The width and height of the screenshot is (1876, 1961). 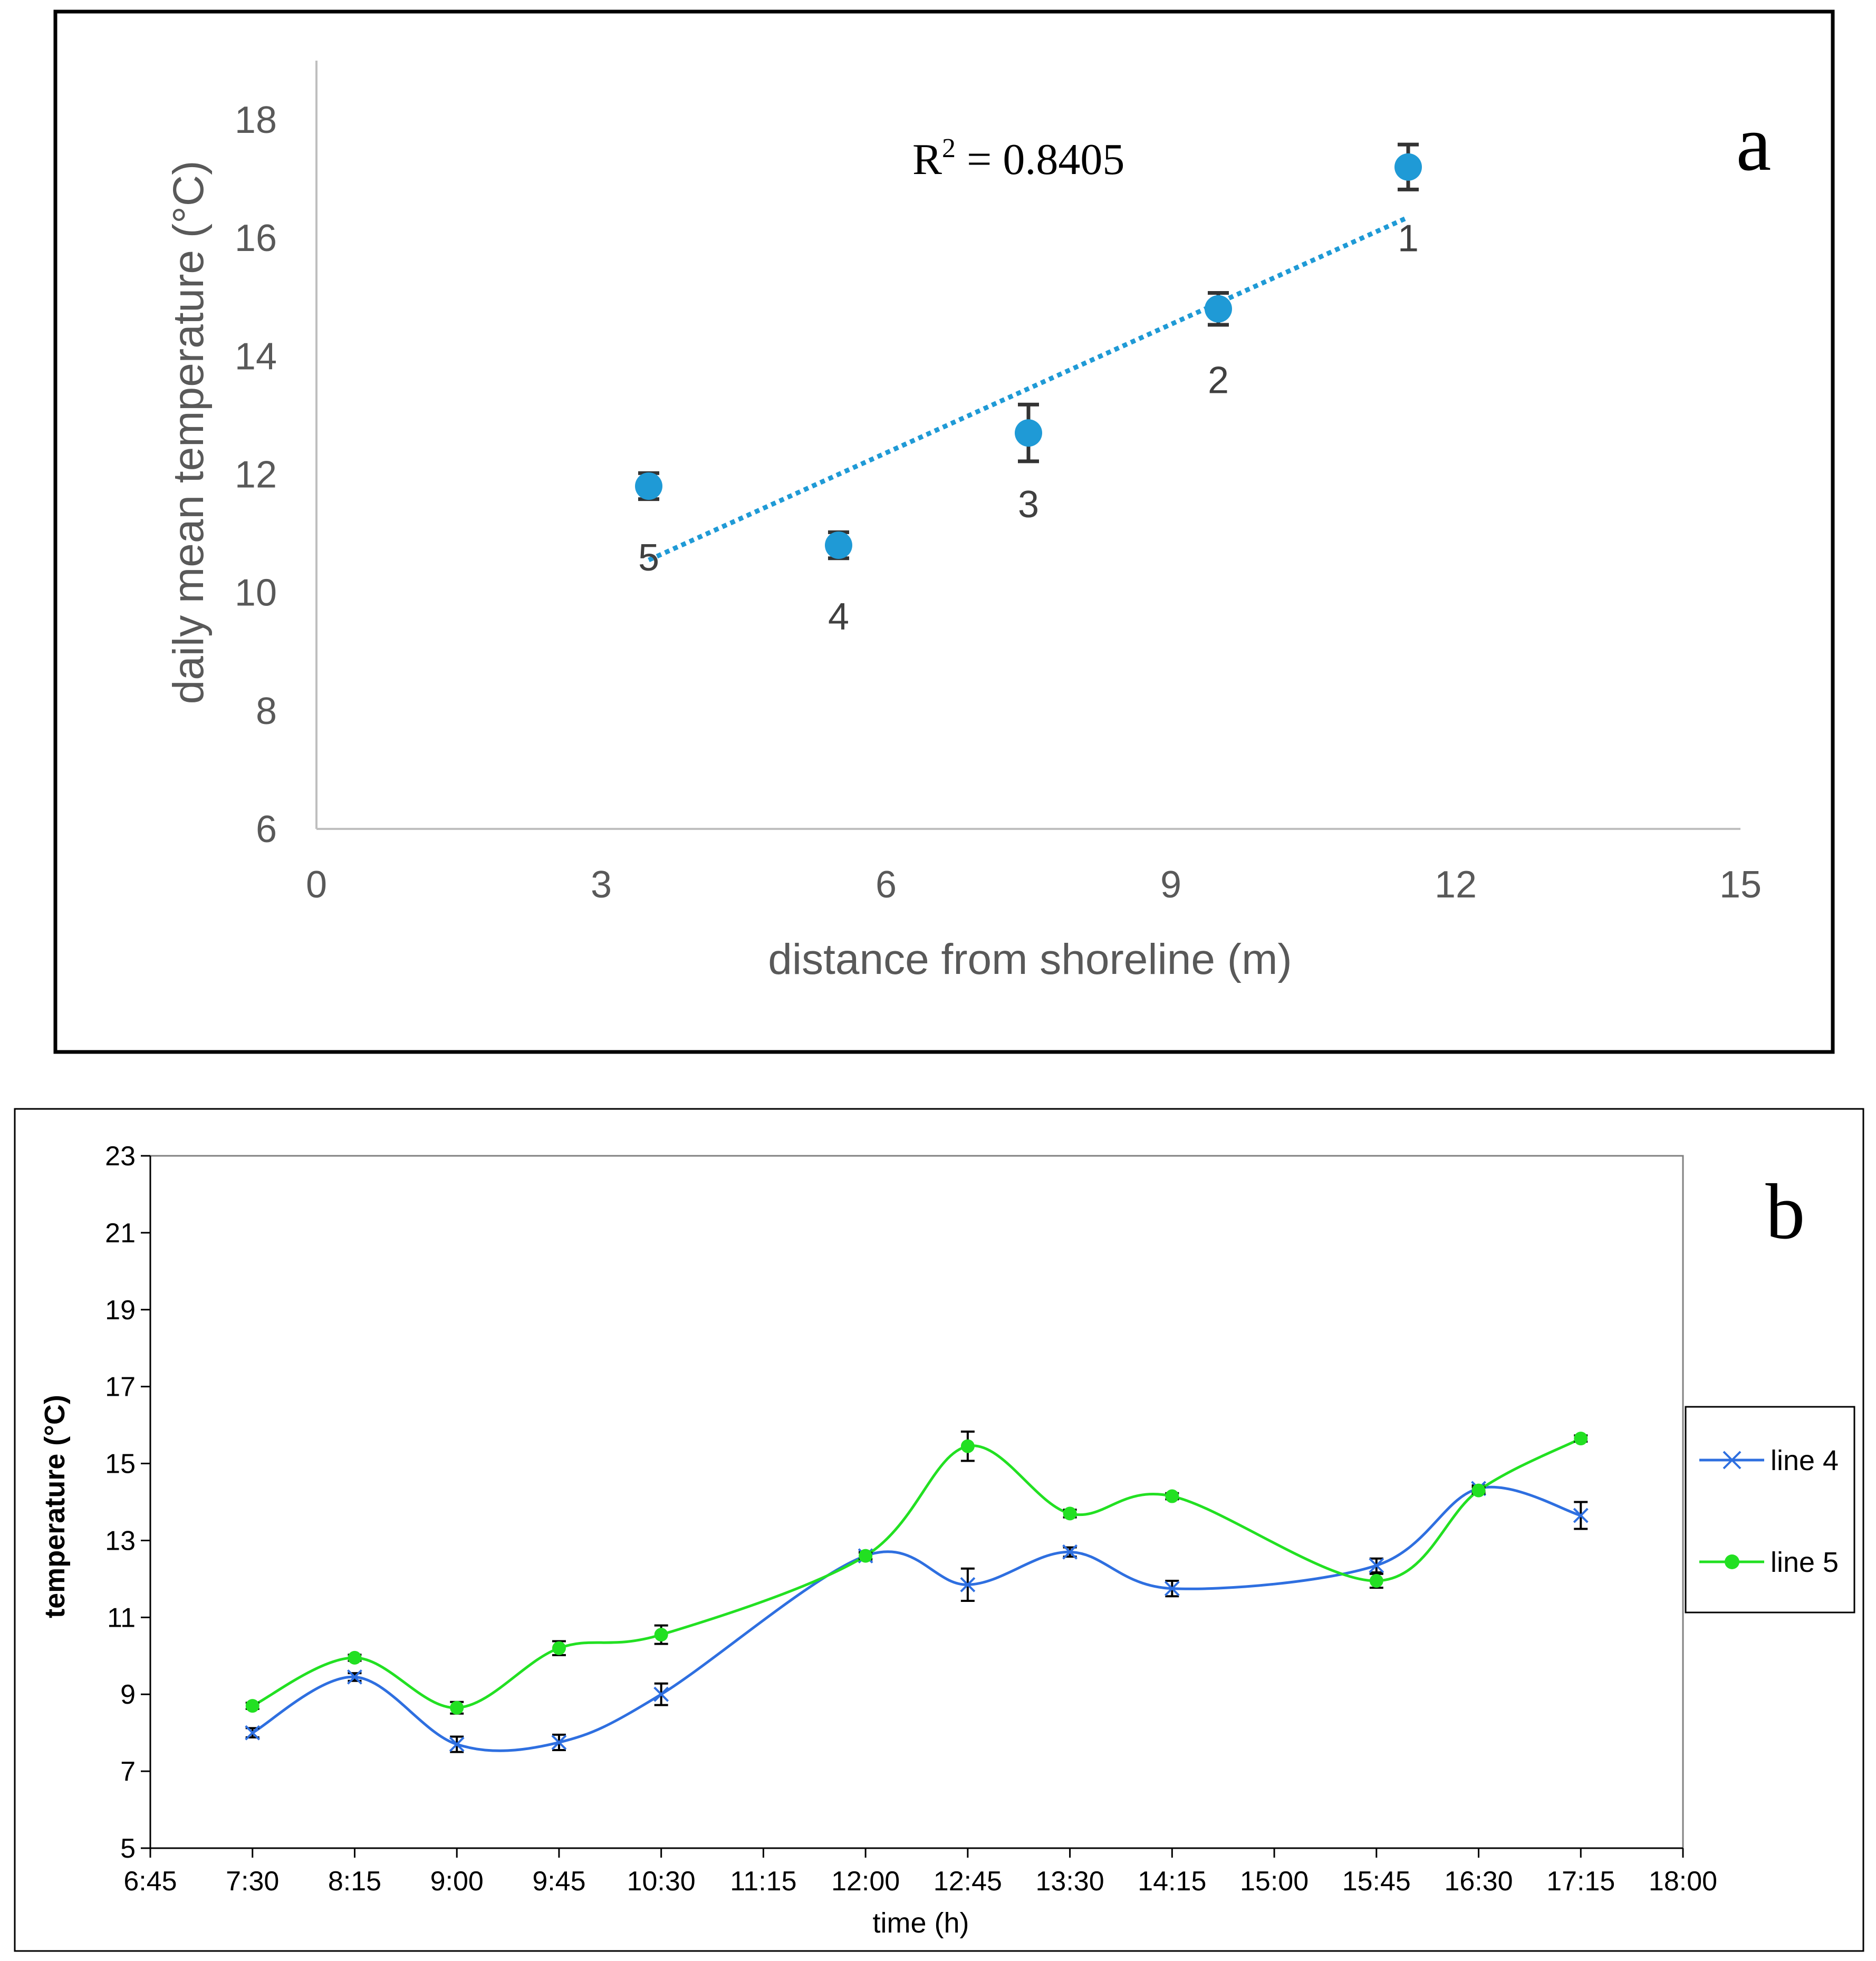 What do you see at coordinates (648, 558) in the screenshot?
I see `data-point-label-5: 5` at bounding box center [648, 558].